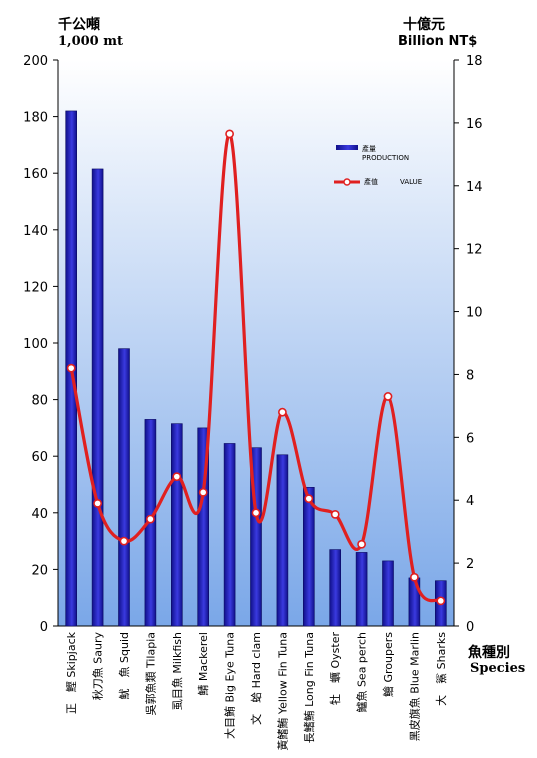 The width and height of the screenshot is (537, 758). What do you see at coordinates (44, 627) in the screenshot?
I see `left-tick-label: 0` at bounding box center [44, 627].